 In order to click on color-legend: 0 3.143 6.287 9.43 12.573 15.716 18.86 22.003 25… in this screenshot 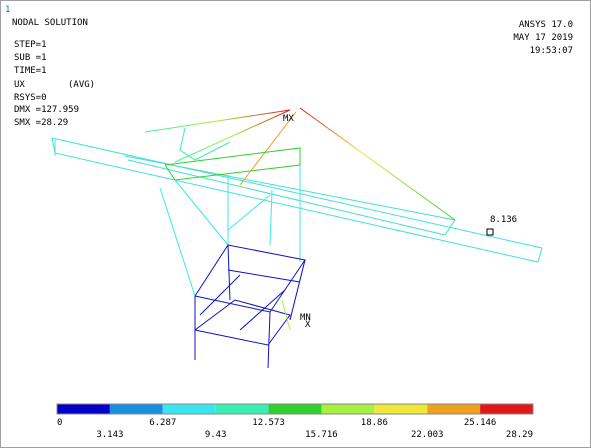, I will do `click(295, 421)`.